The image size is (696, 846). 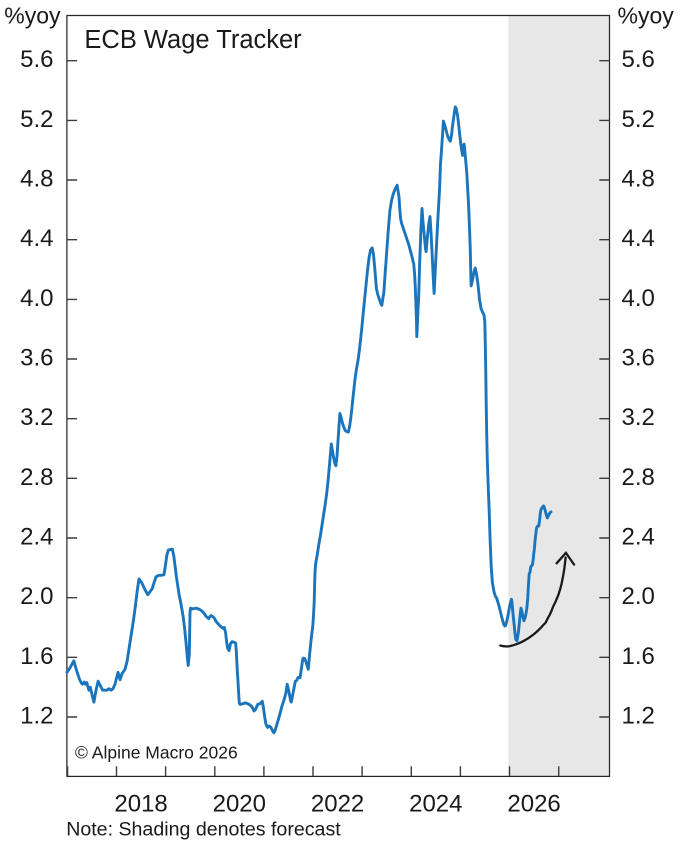 What do you see at coordinates (533, 804) in the screenshot?
I see `svg-text: 2026` at bounding box center [533, 804].